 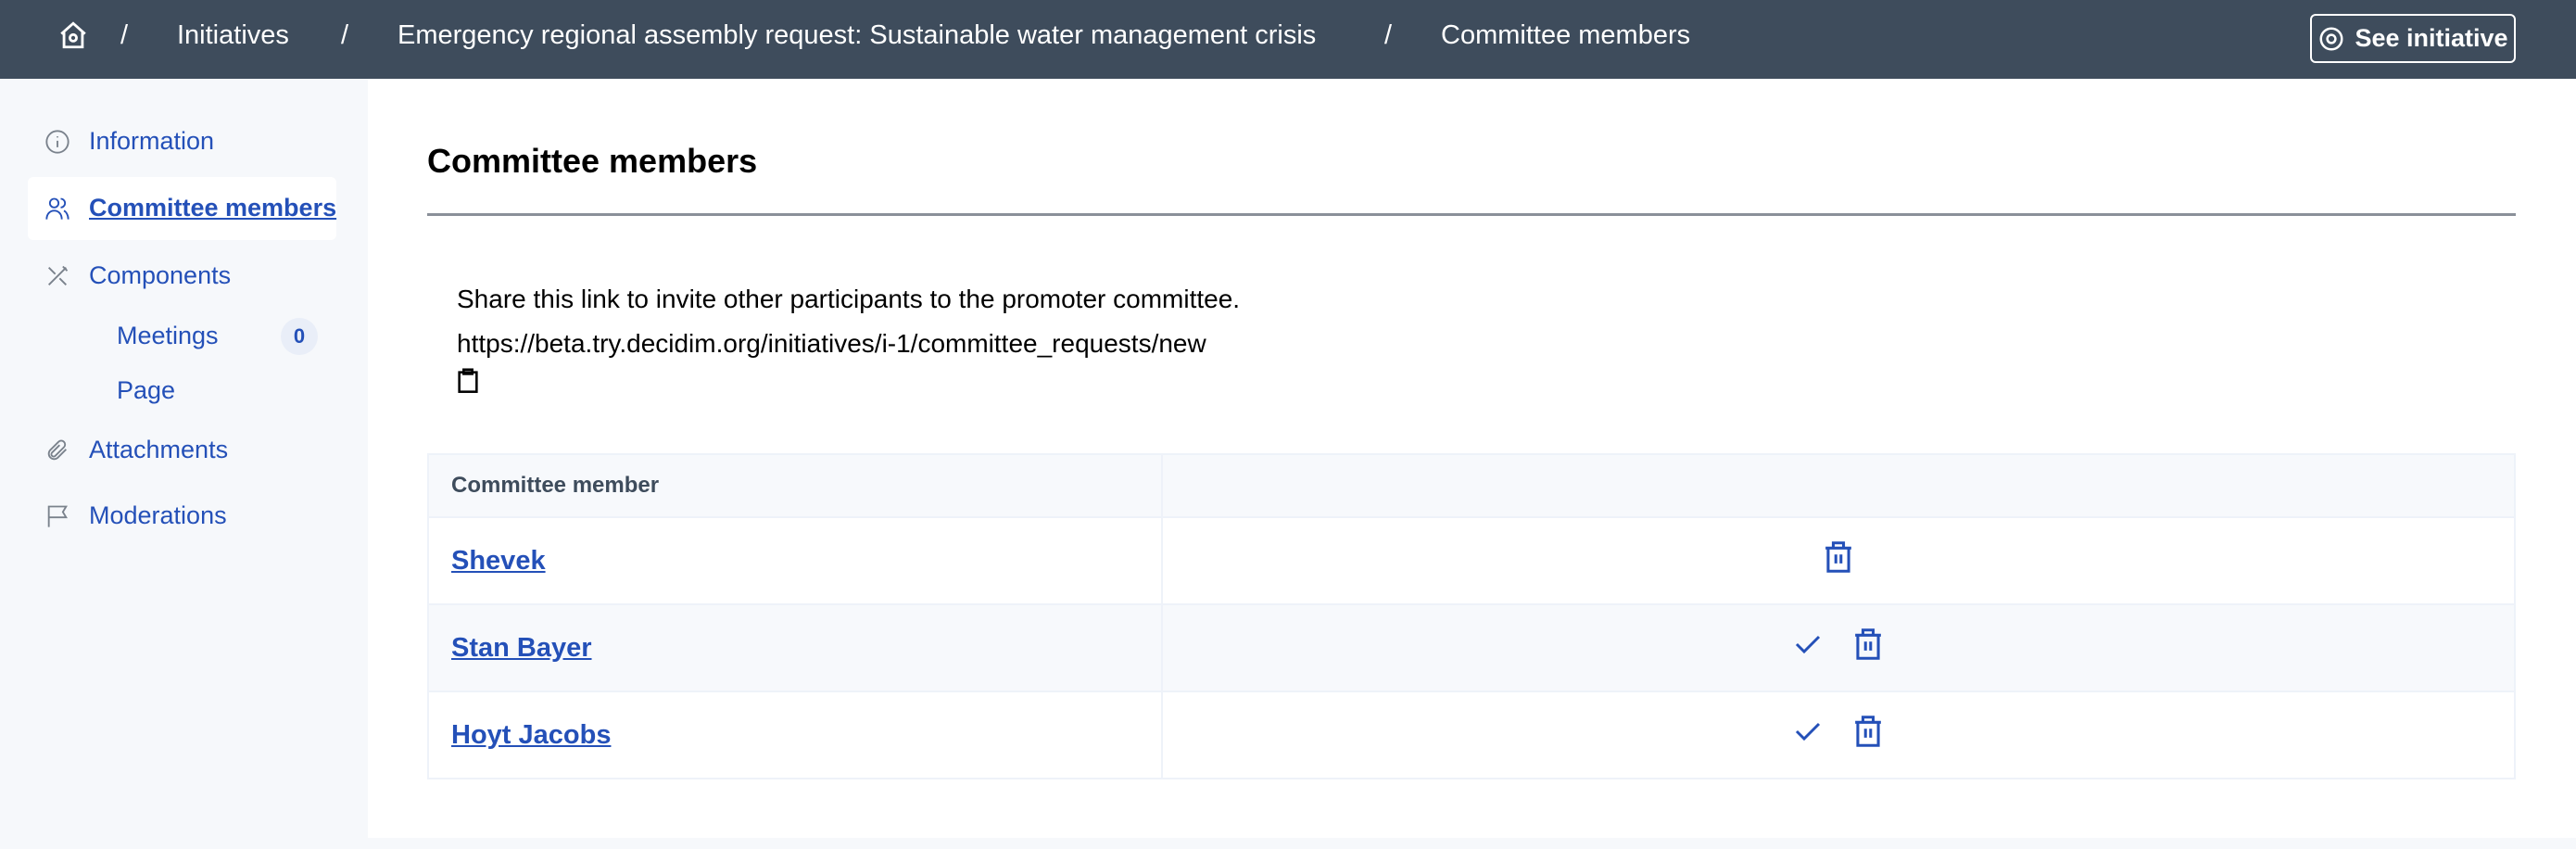 What do you see at coordinates (468, 381) in the screenshot?
I see `clipboard-icon` at bounding box center [468, 381].